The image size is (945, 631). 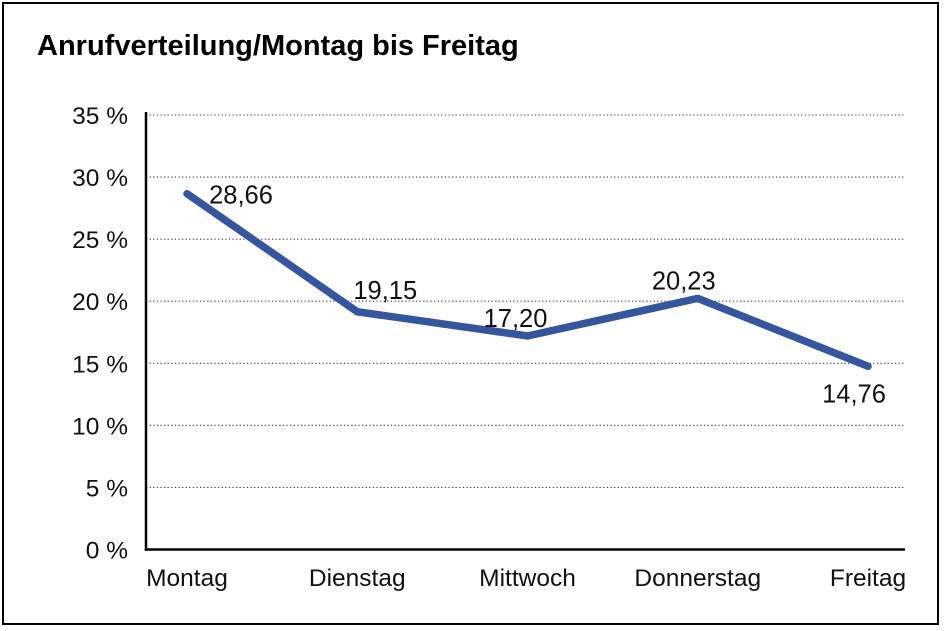 What do you see at coordinates (107, 488) in the screenshot?
I see `y-tick-label: 5 %` at bounding box center [107, 488].